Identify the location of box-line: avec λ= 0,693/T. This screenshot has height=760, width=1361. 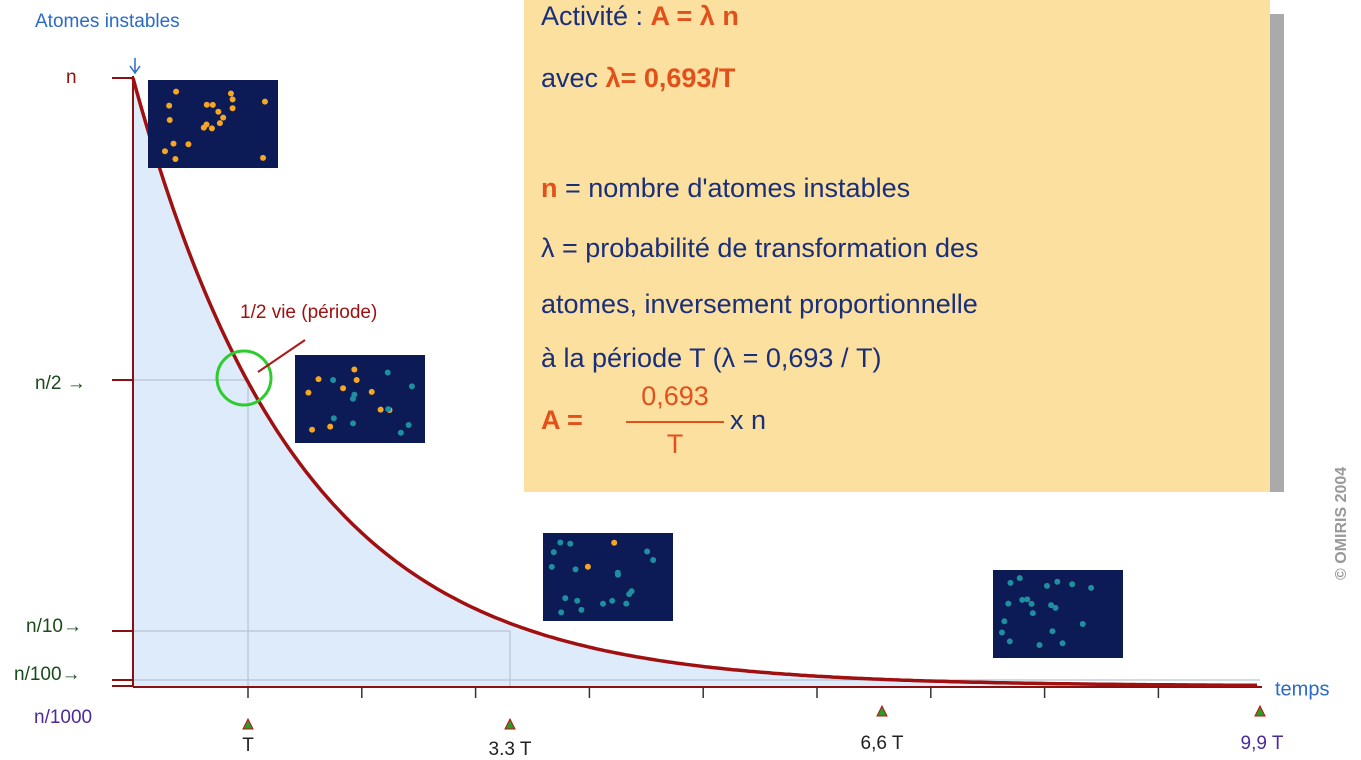
(638, 78).